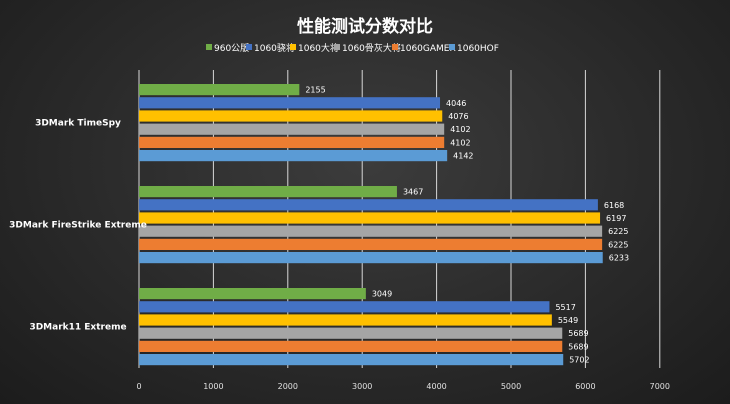  Describe the element at coordinates (463, 156) in the screenshot. I see `data-label-0-5: 4142` at that location.